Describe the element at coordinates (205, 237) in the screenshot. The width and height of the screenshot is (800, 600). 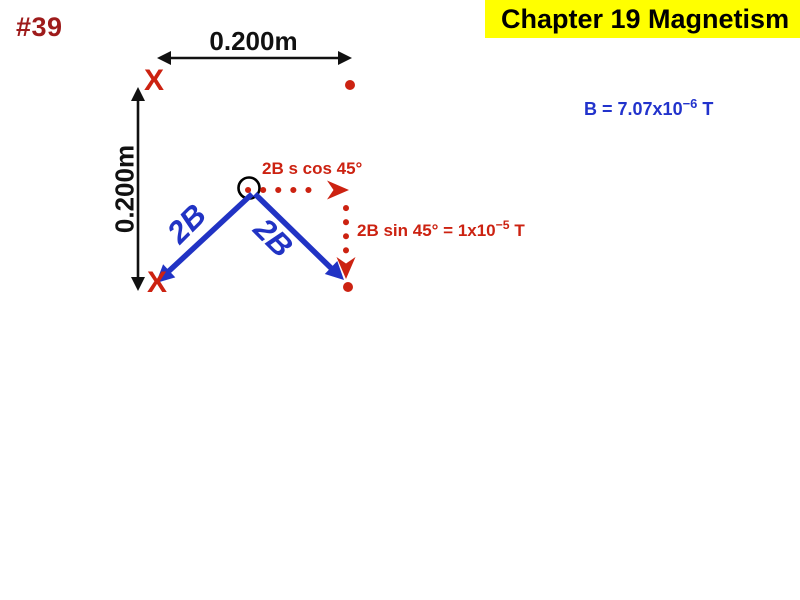
I see `left-field-vector-arrow` at that location.